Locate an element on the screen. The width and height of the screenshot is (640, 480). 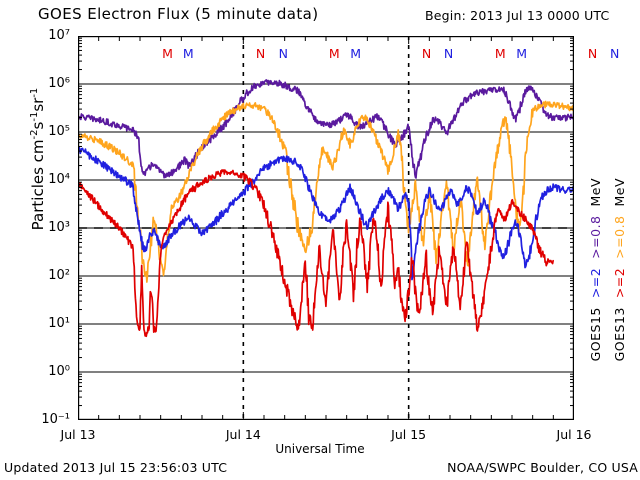
y-tick-label-1e3: 10³ is located at coordinates (59, 227).